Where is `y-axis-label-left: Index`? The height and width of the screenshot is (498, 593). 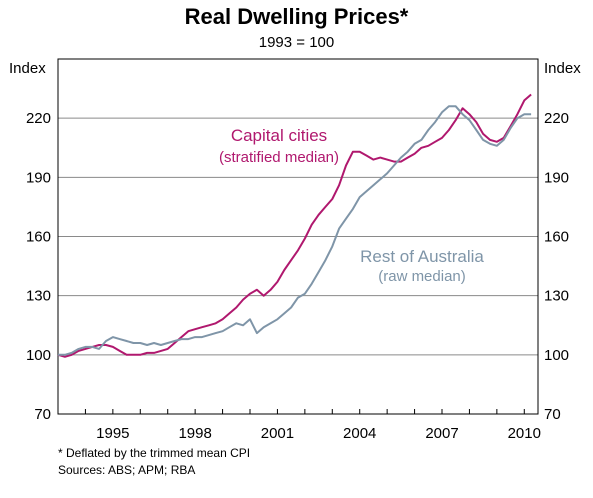 y-axis-label-left: Index is located at coordinates (27, 68).